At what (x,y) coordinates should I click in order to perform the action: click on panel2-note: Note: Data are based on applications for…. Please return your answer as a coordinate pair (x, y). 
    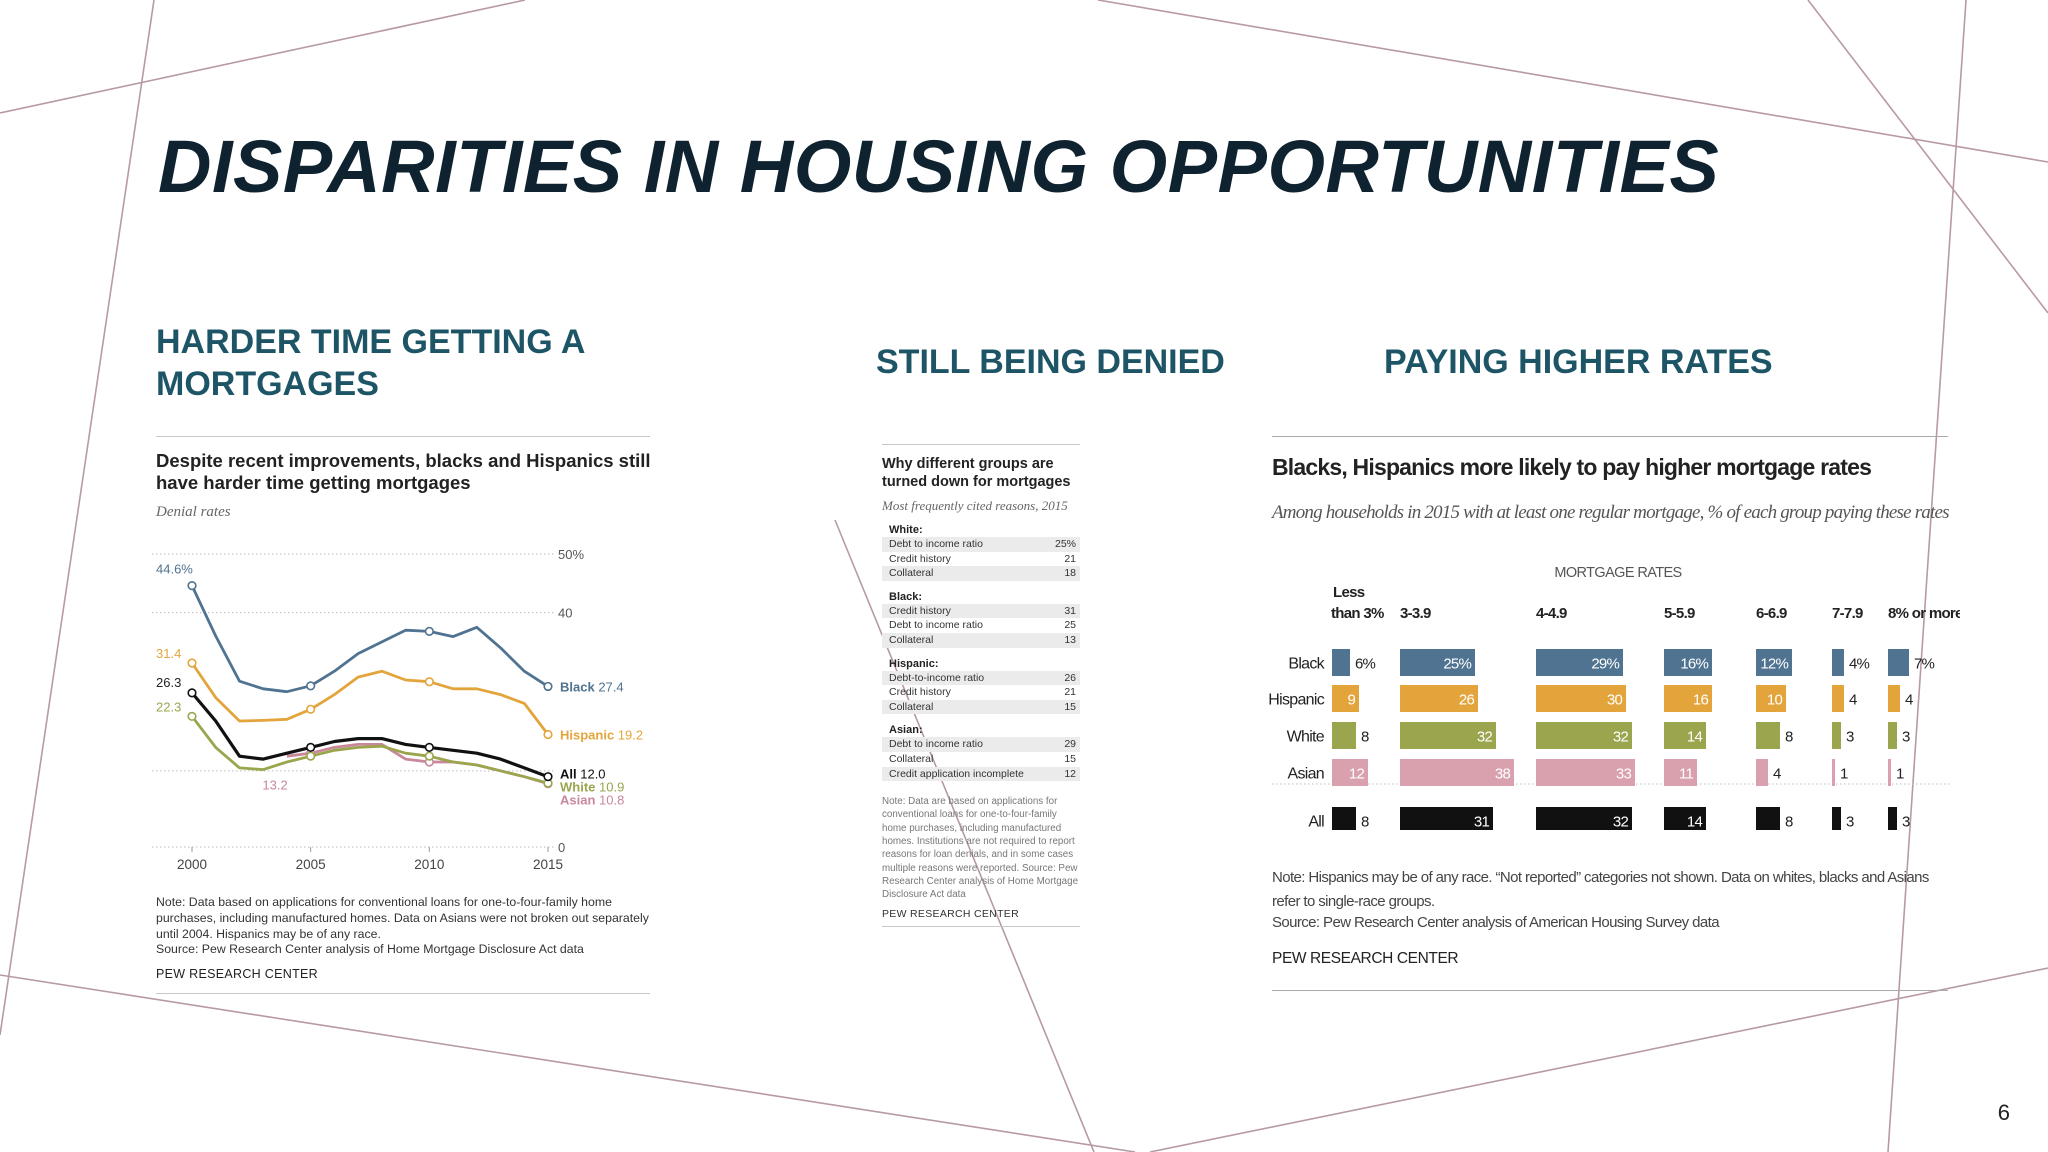
    Looking at the image, I should click on (980, 848).